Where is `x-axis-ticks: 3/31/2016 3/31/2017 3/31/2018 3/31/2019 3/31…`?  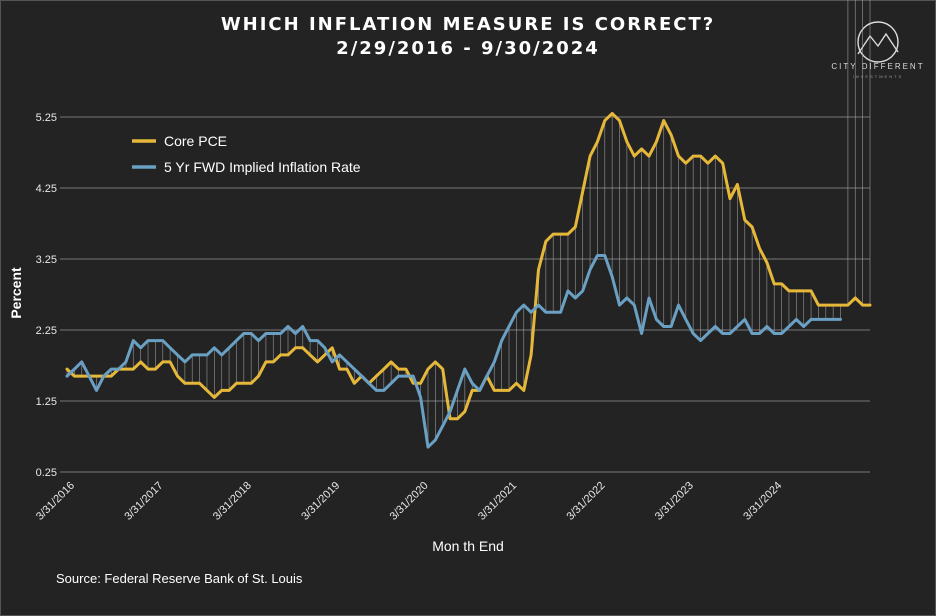 x-axis-ticks: 3/31/2016 3/31/2017 3/31/2018 3/31/2019 3/31… is located at coordinates (409, 501).